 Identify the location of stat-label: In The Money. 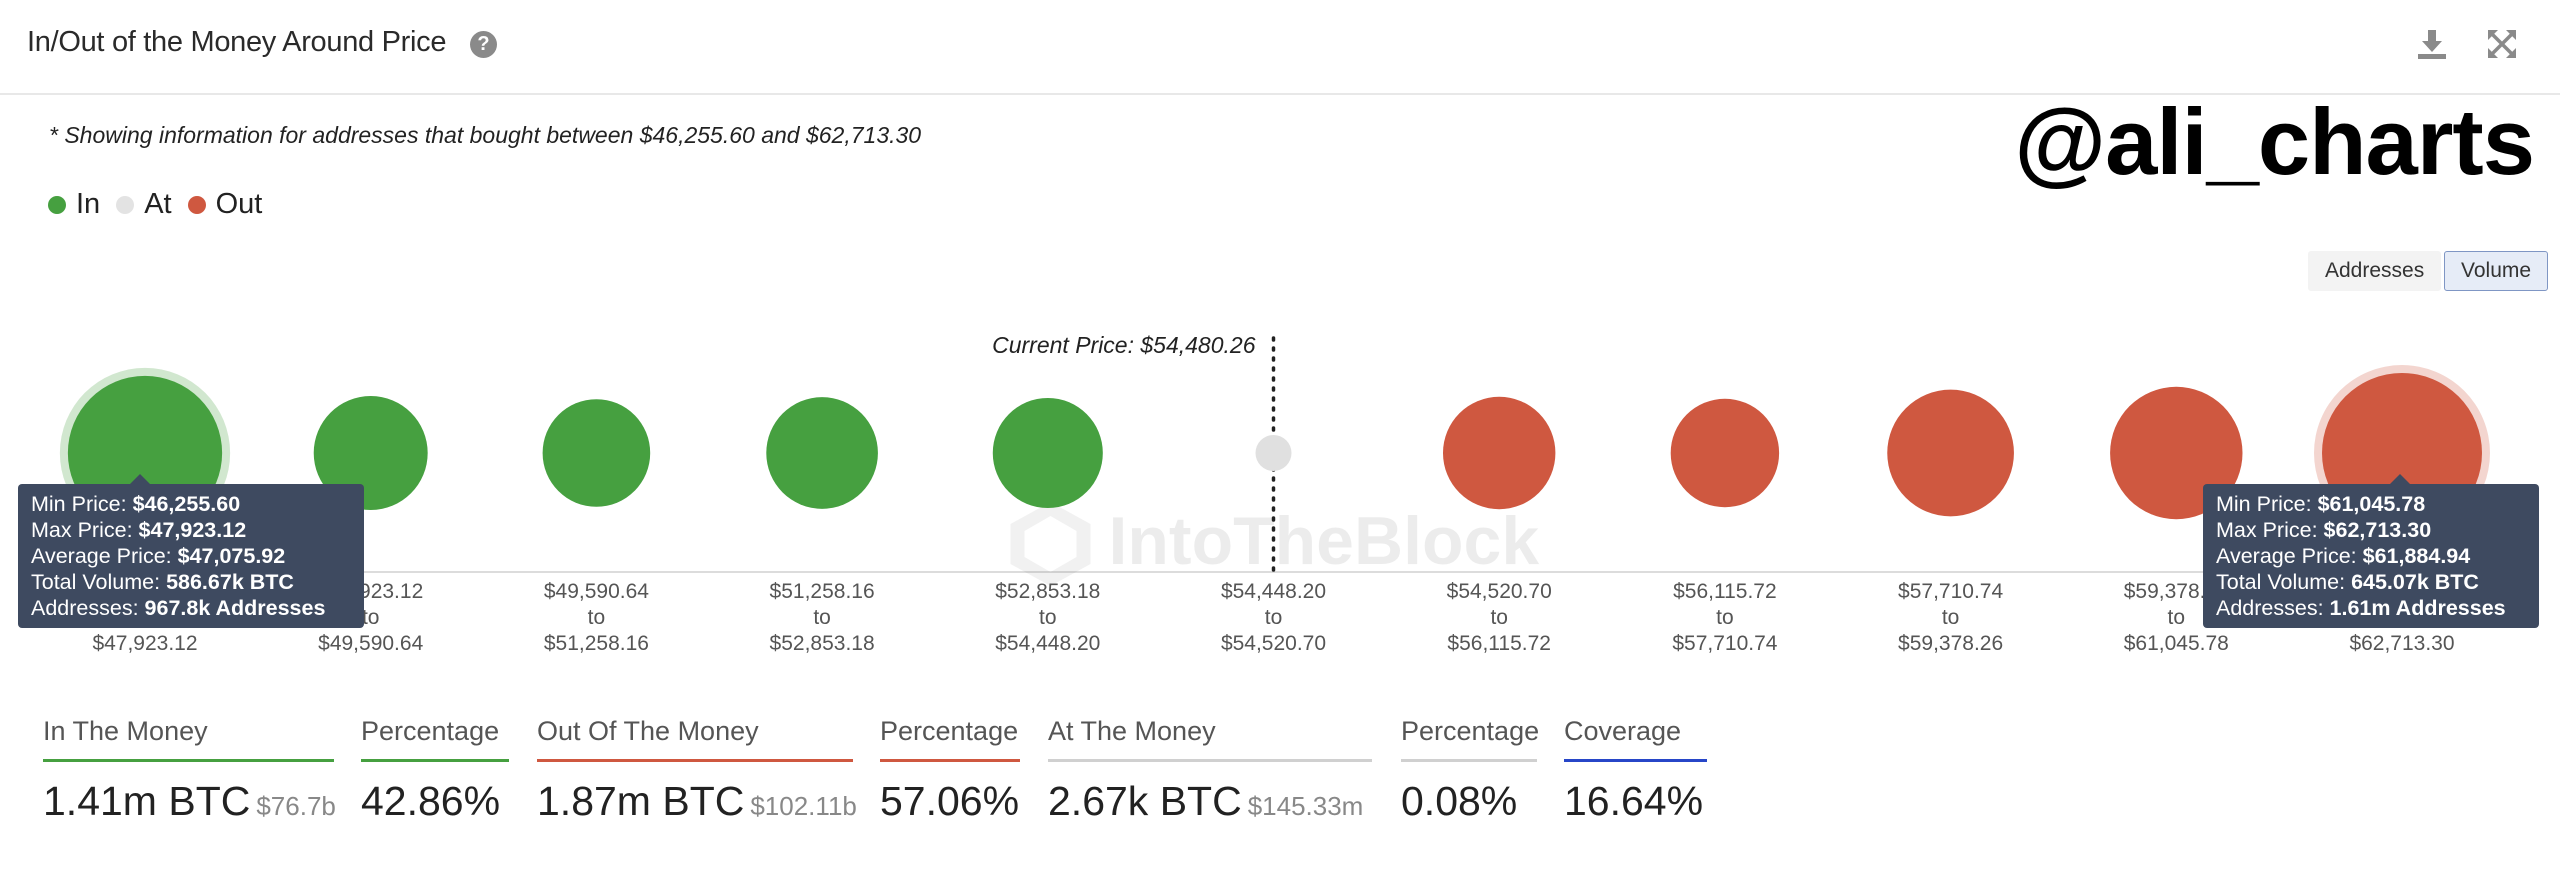
(188, 739).